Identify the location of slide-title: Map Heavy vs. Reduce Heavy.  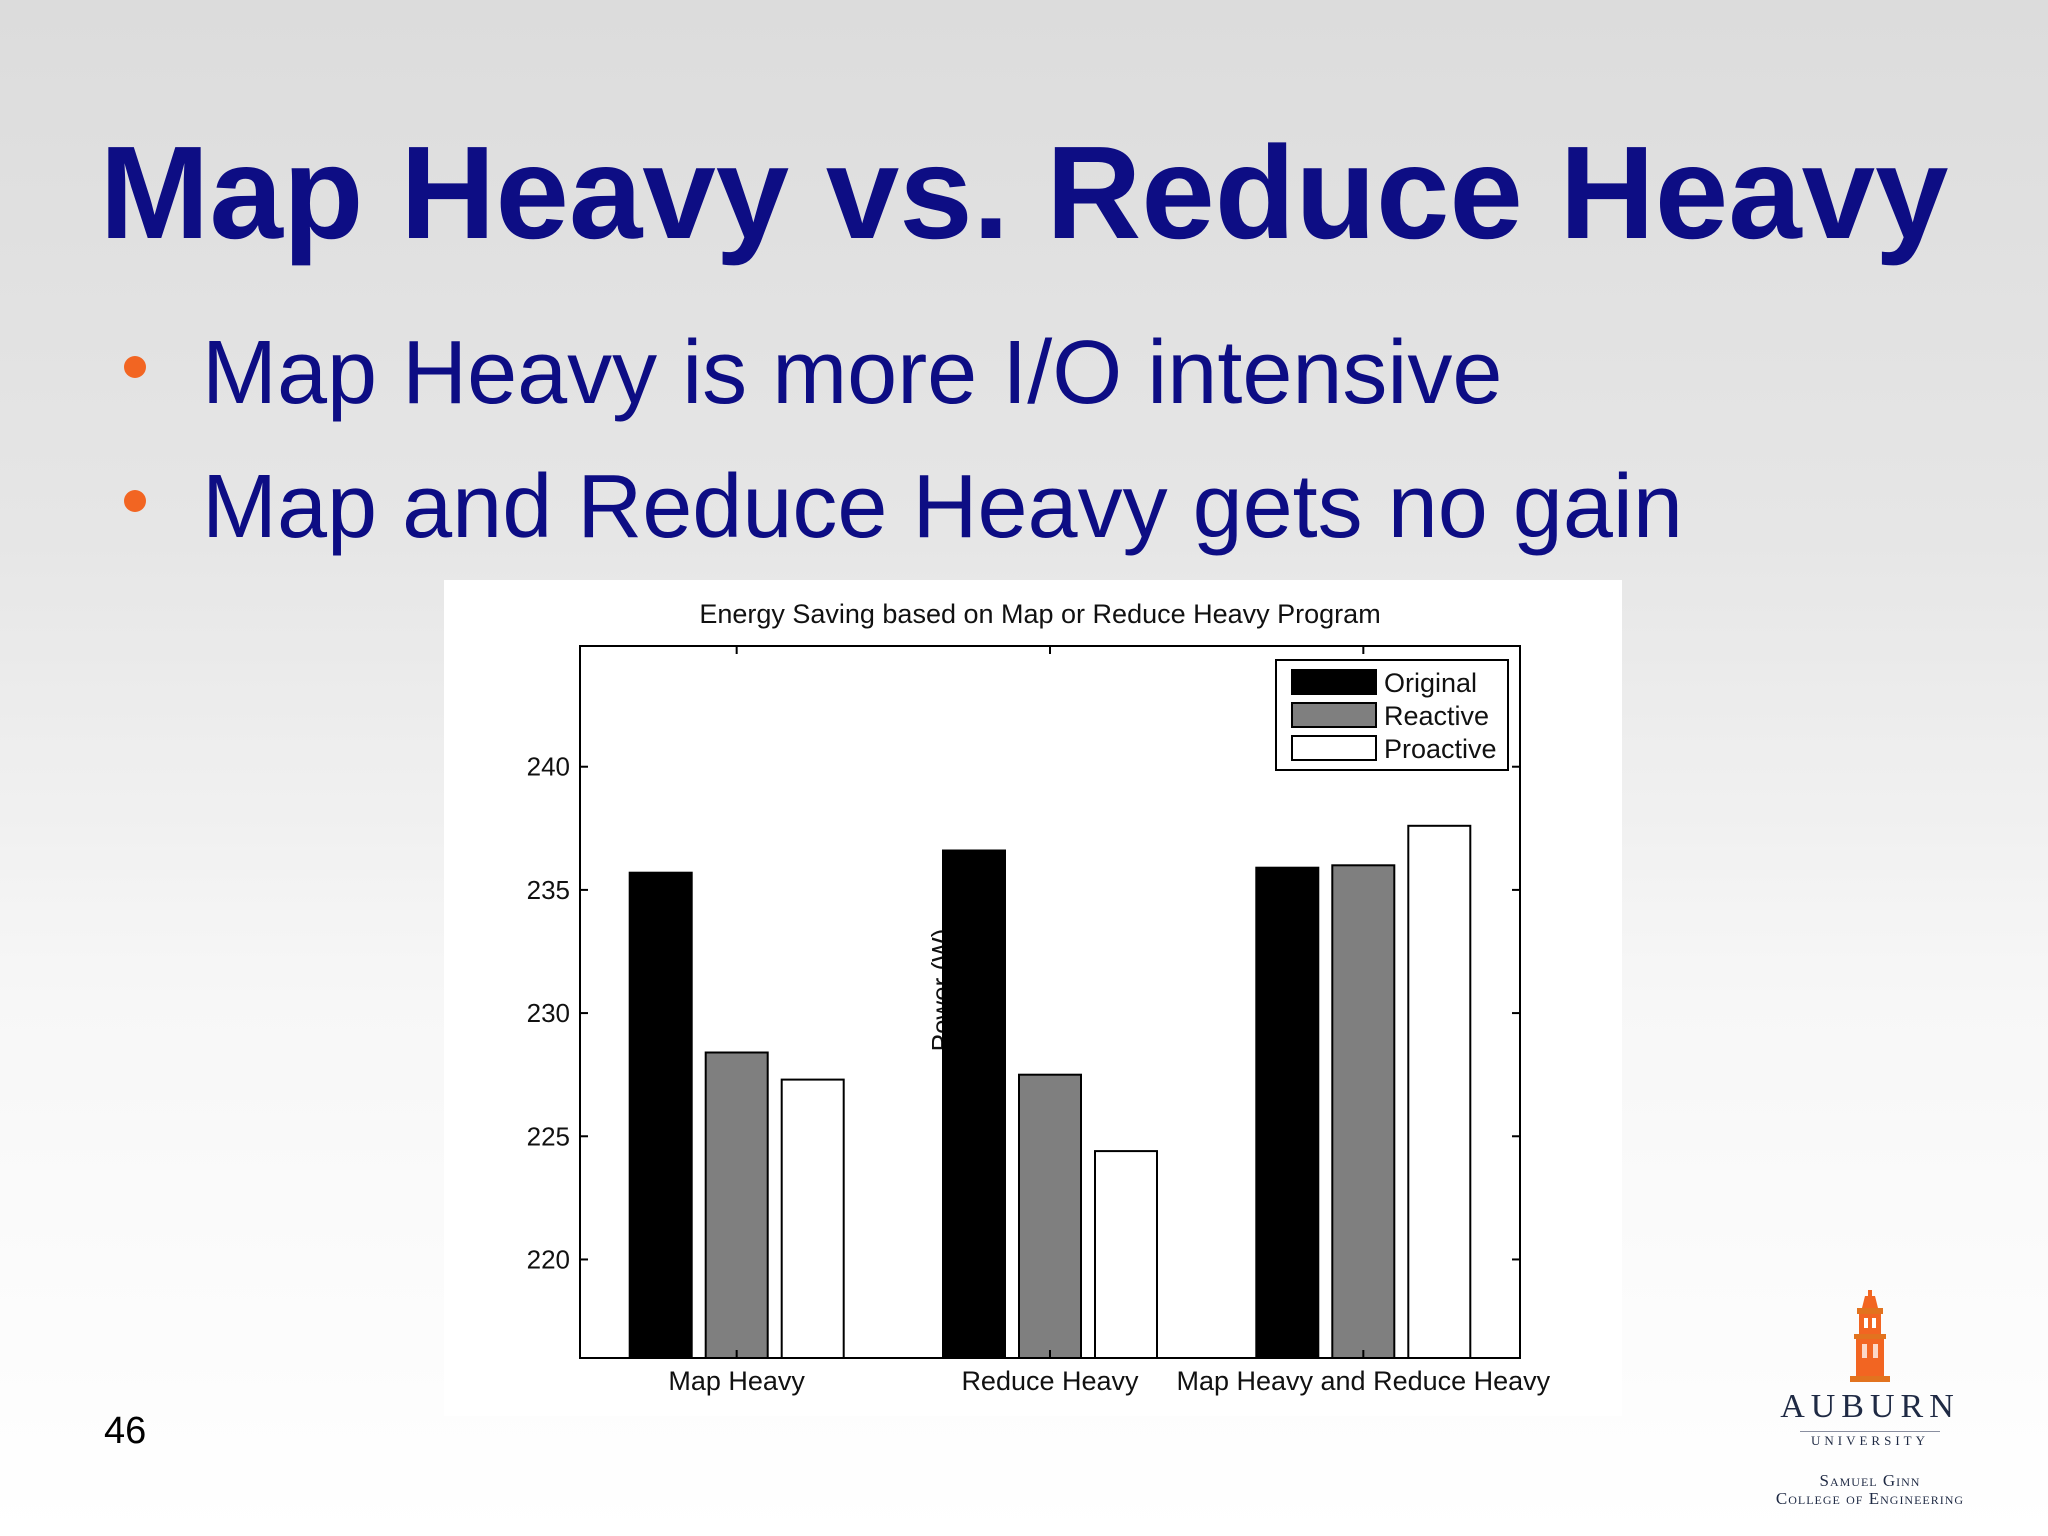
(1024, 192).